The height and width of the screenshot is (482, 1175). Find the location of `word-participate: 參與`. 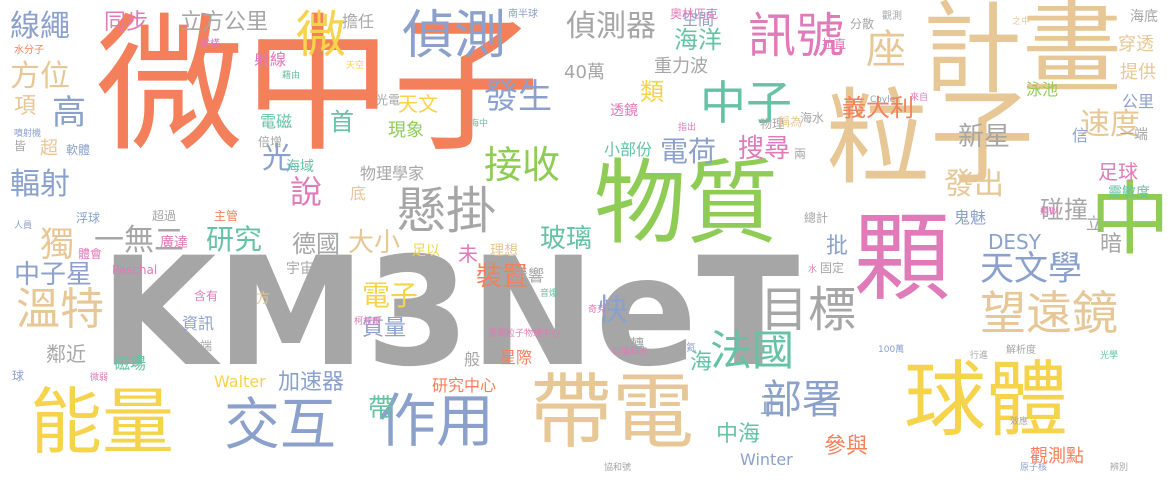

word-participate: 參與 is located at coordinates (846, 446).